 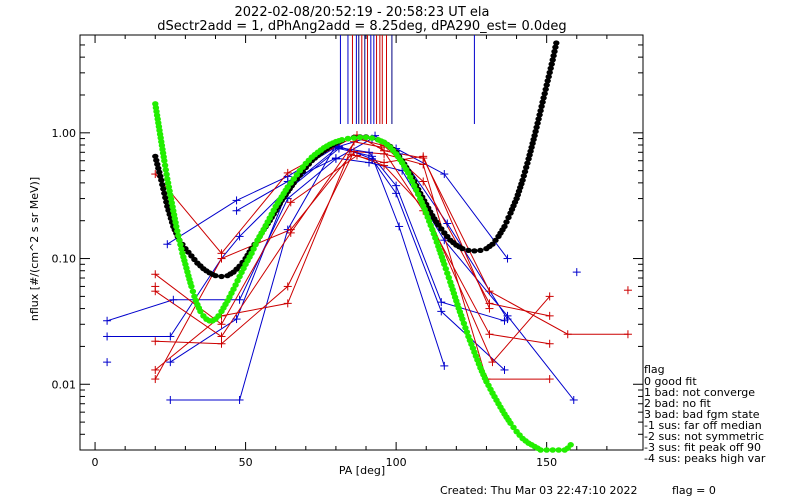 I want to click on y-axis-label: nflux [#/(cm^2 s sr MeV)], so click(x=34, y=249).